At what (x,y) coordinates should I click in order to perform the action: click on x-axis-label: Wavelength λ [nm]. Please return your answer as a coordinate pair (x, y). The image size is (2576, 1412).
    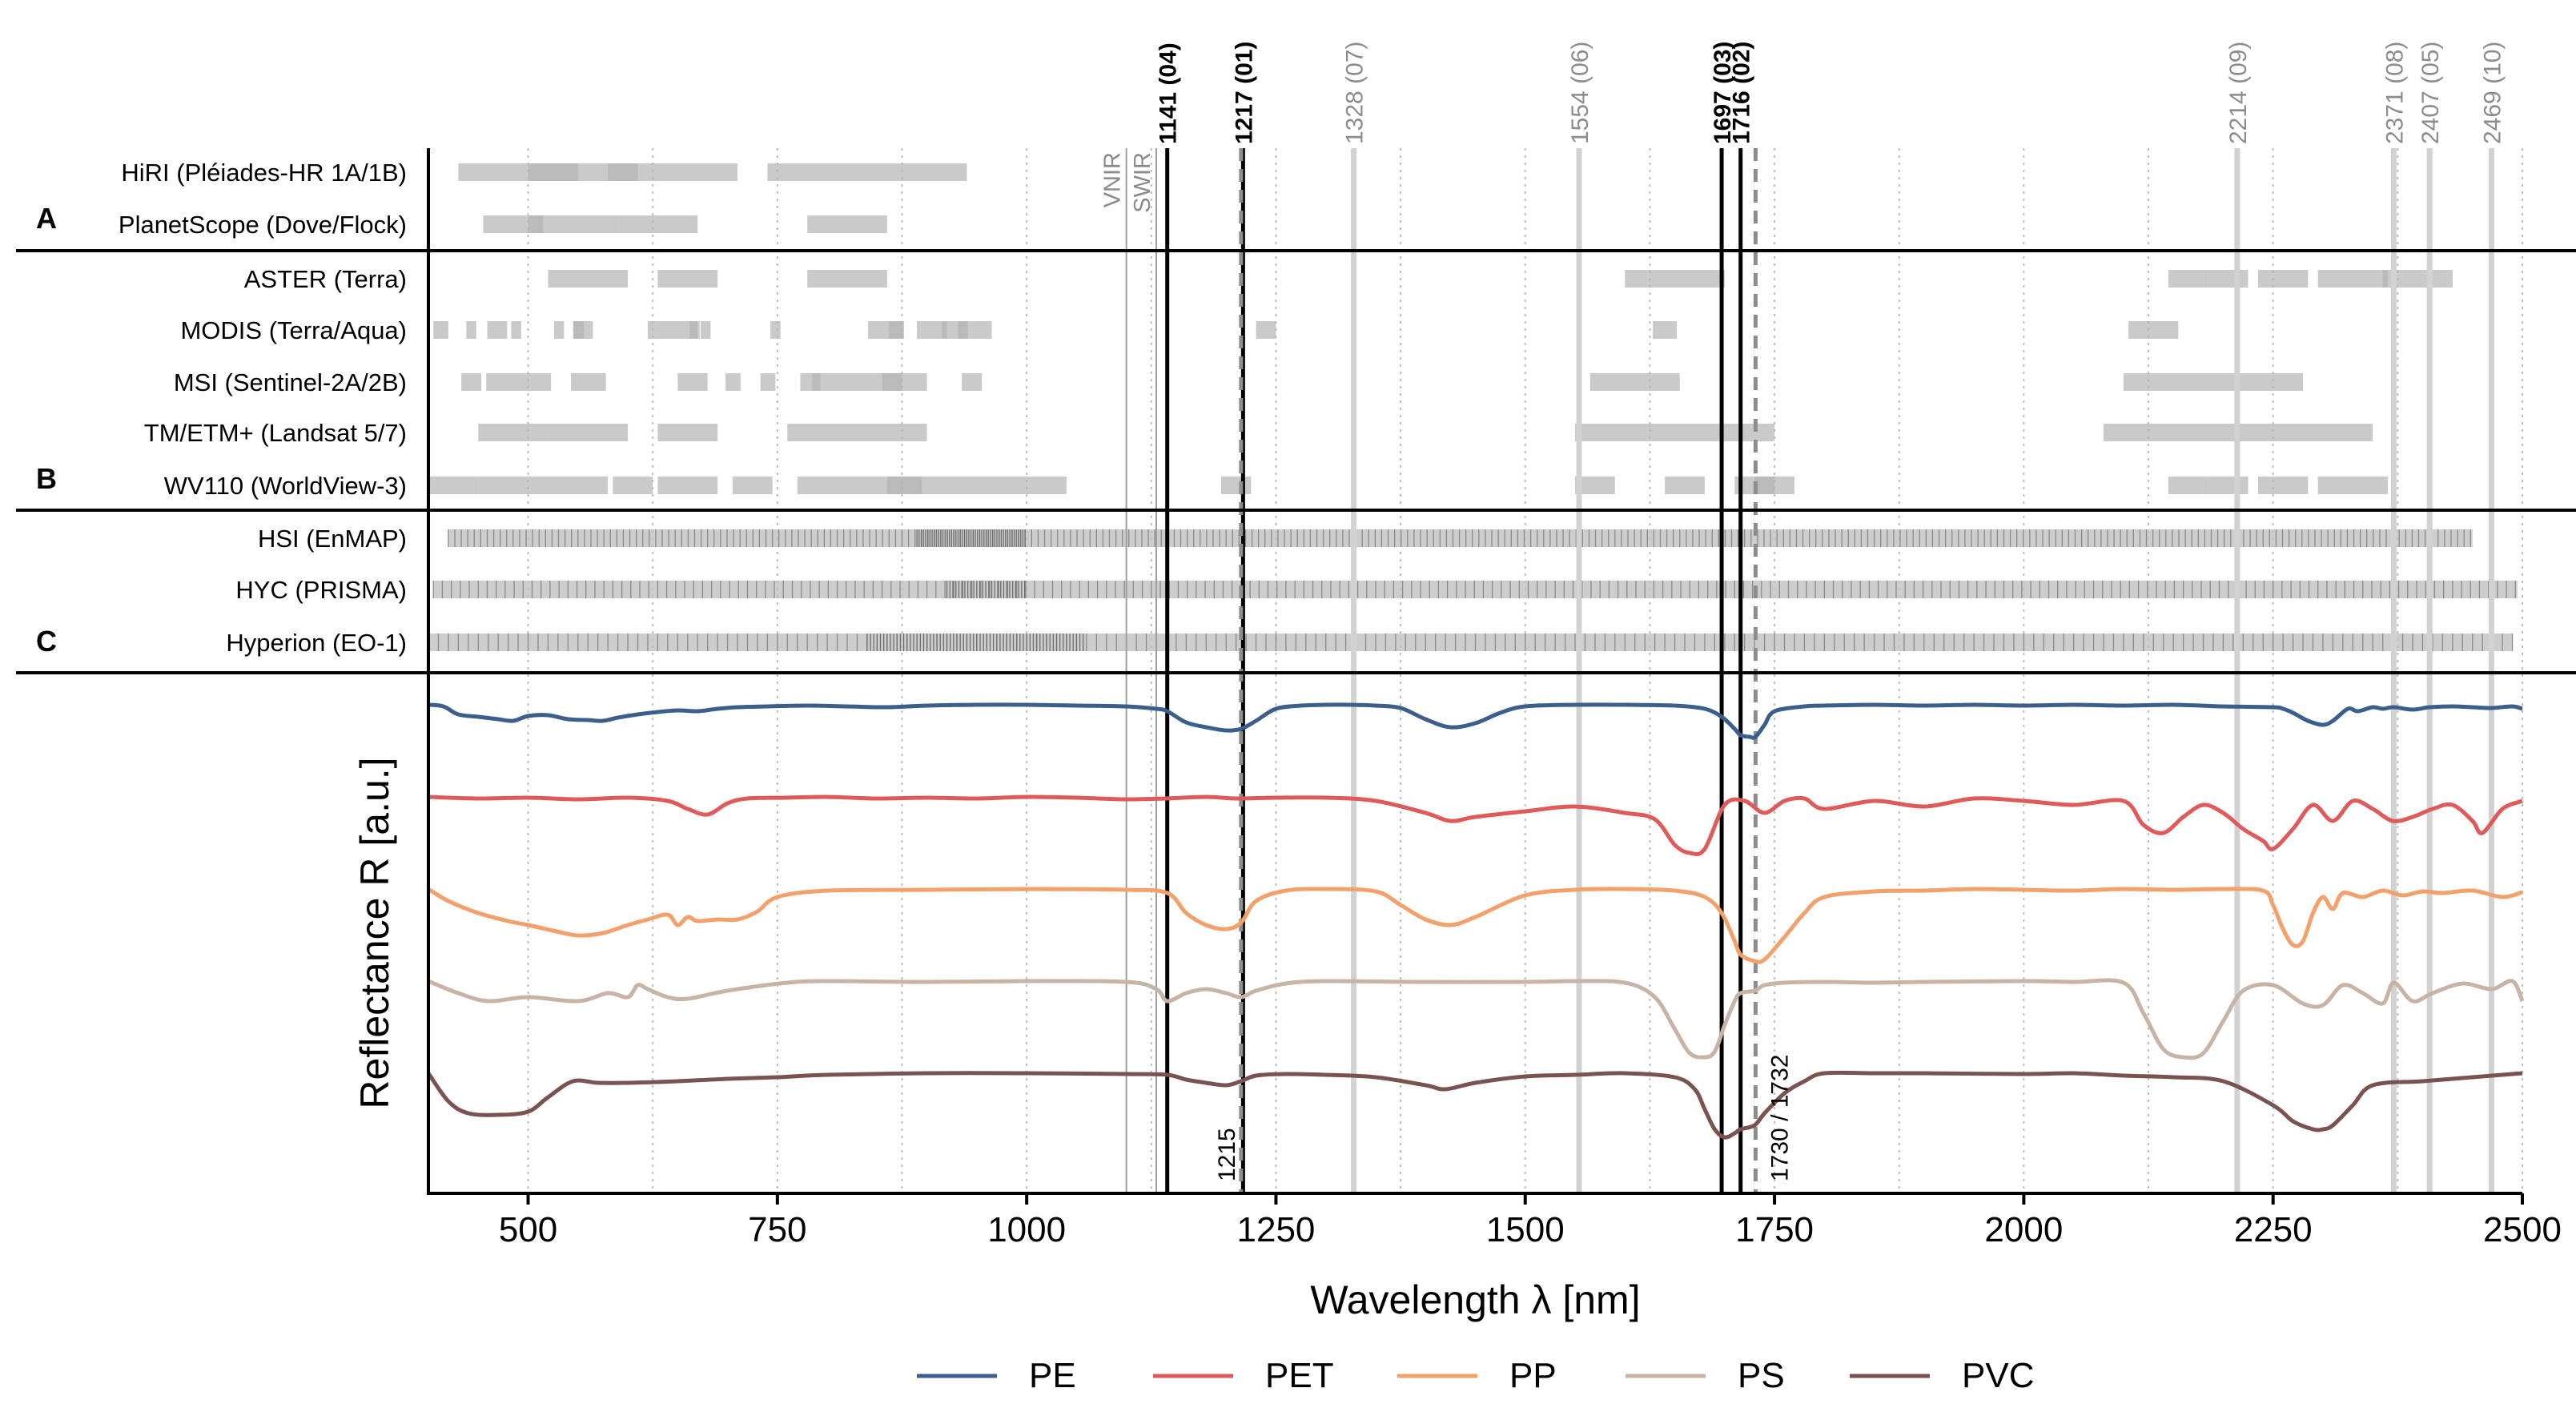
    Looking at the image, I should click on (1475, 1299).